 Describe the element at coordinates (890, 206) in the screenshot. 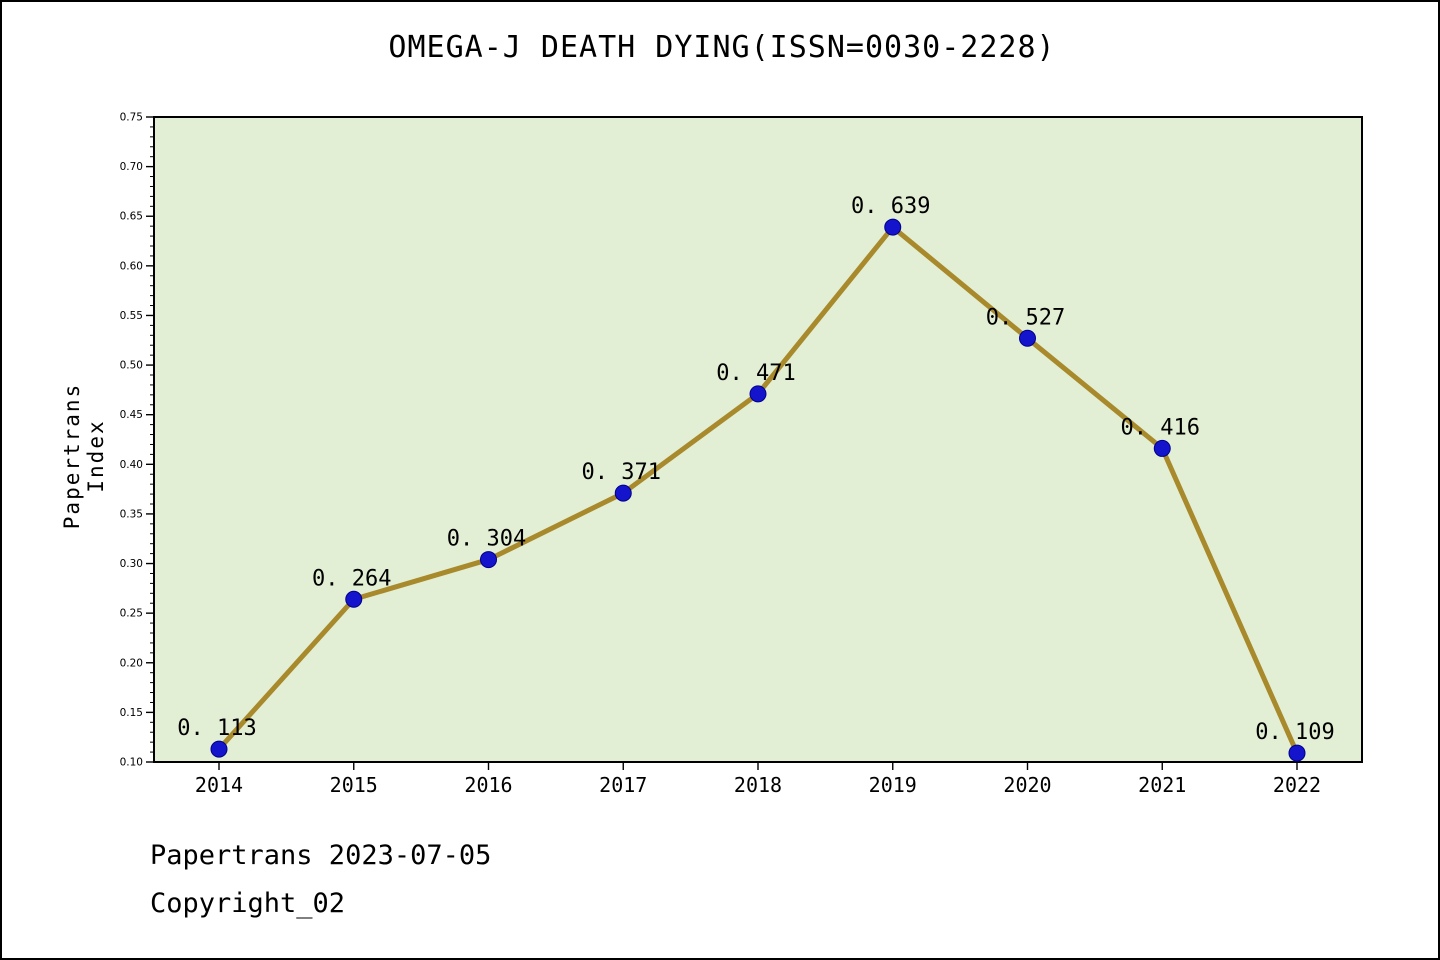

I see `data-point-label: 0. 639` at that location.